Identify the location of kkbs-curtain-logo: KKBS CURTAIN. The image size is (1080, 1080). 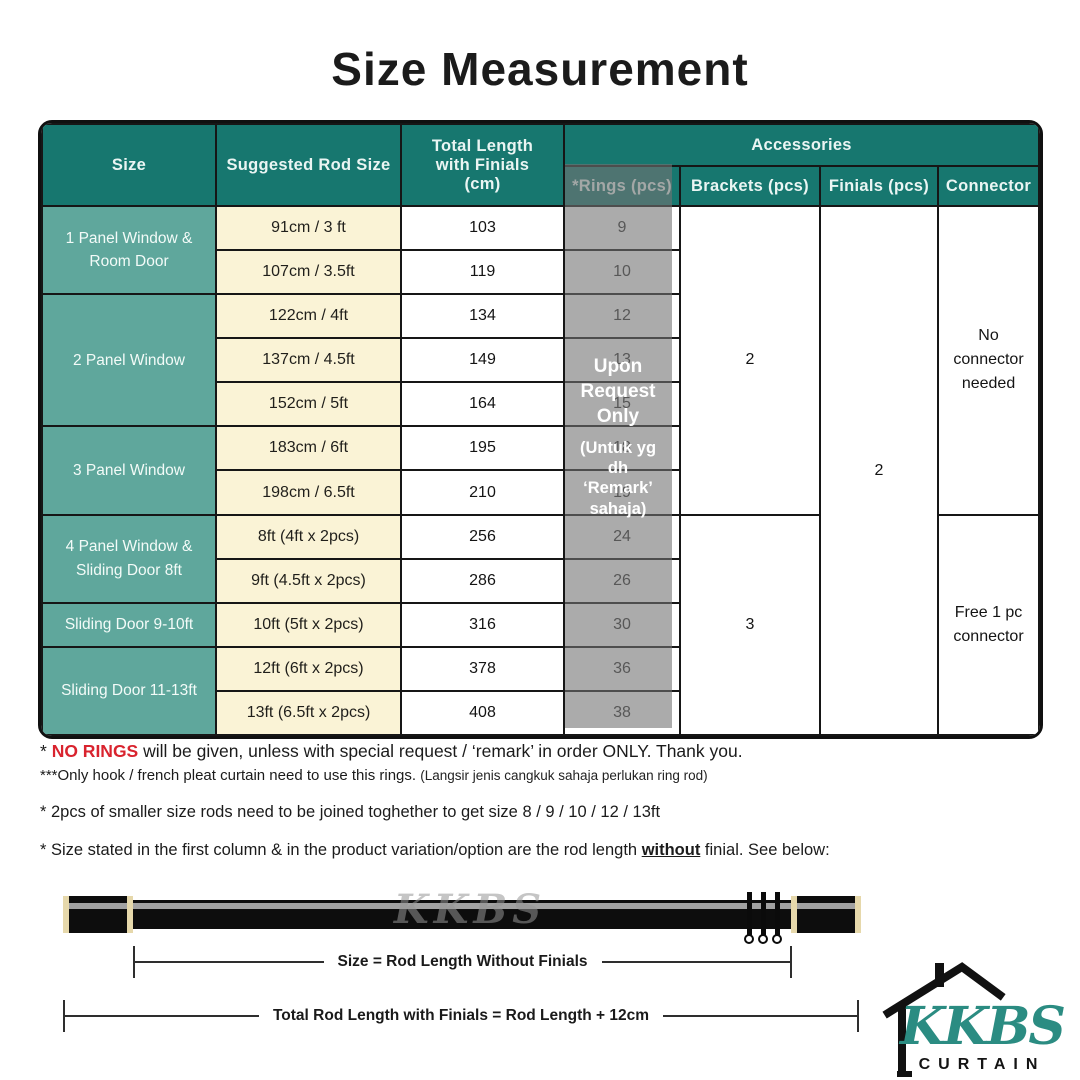
(974, 1019).